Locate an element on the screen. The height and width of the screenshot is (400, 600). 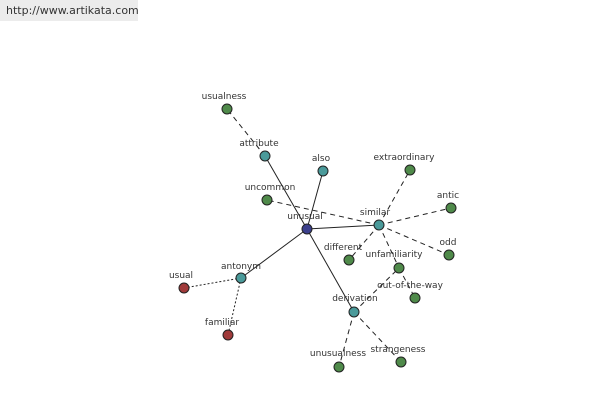
node-label: usualness is located at coordinates (224, 97).